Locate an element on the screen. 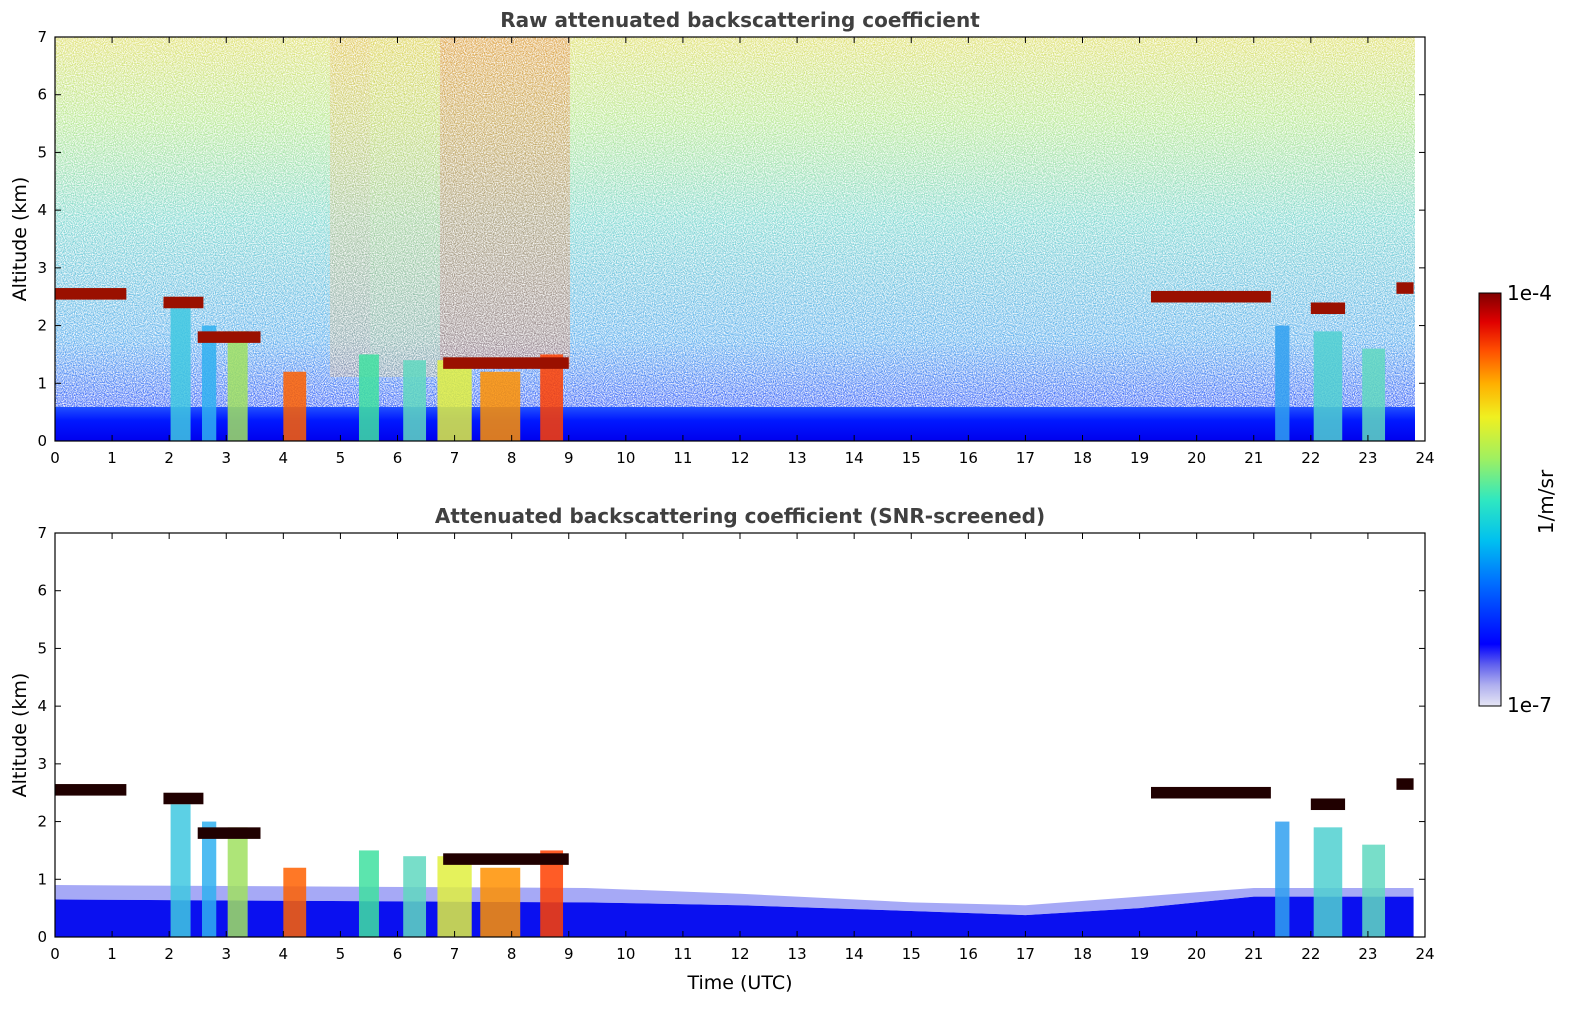  x-tick-label: 9 is located at coordinates (569, 954).